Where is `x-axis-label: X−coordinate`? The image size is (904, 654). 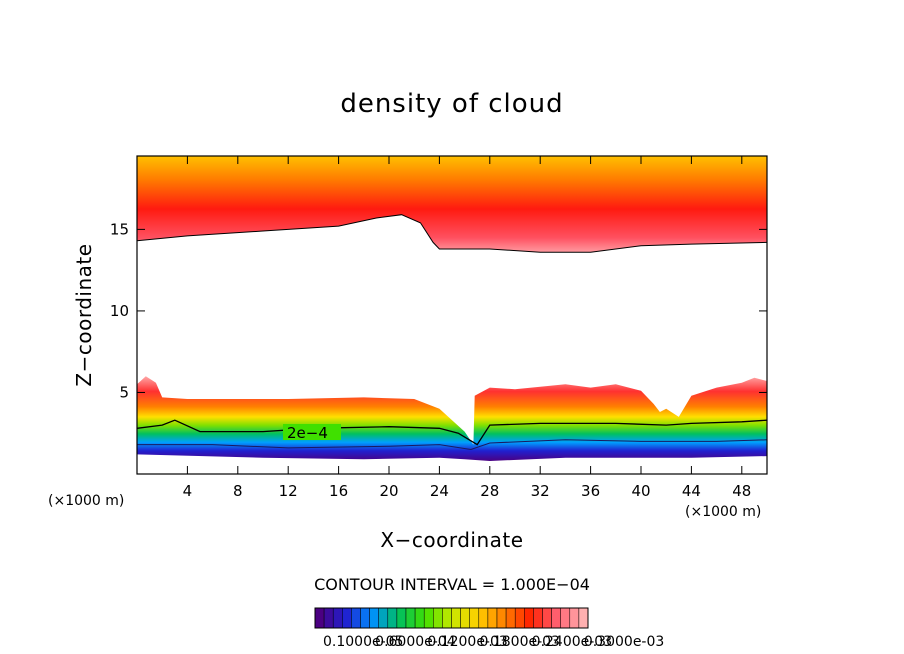 x-axis-label: X−coordinate is located at coordinates (451, 540).